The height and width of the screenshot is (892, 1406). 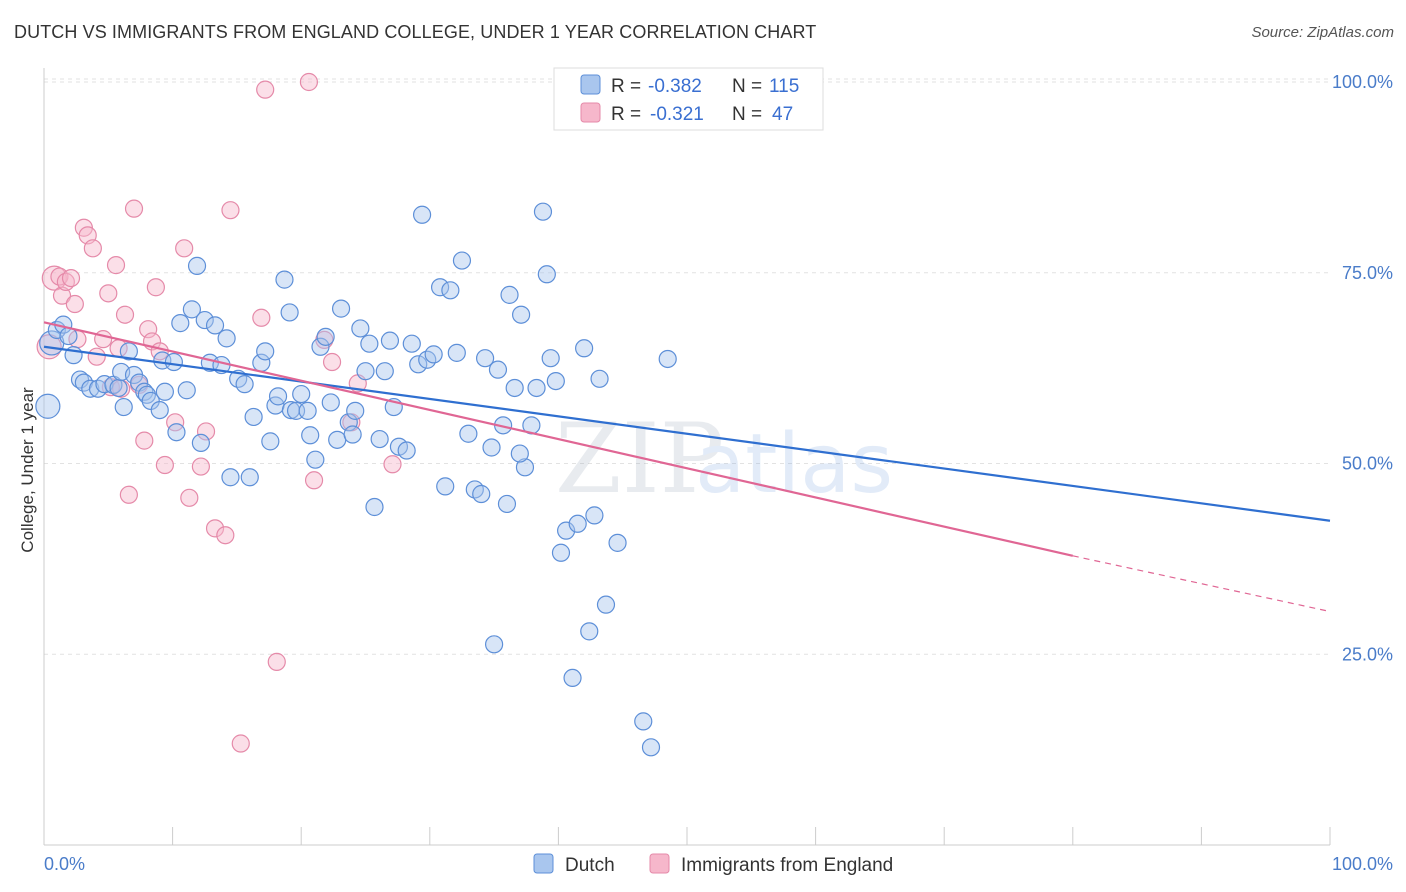 What do you see at coordinates (1362, 82) in the screenshot?
I see `y-tick-label-3: 100.0%` at bounding box center [1362, 82].